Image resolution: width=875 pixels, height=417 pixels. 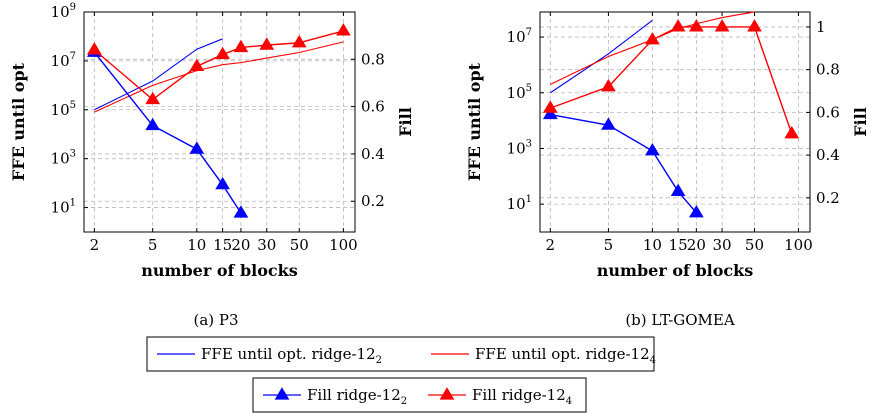 What do you see at coordinates (73, 7) in the screenshot?
I see `tick-exponent: 9` at bounding box center [73, 7].